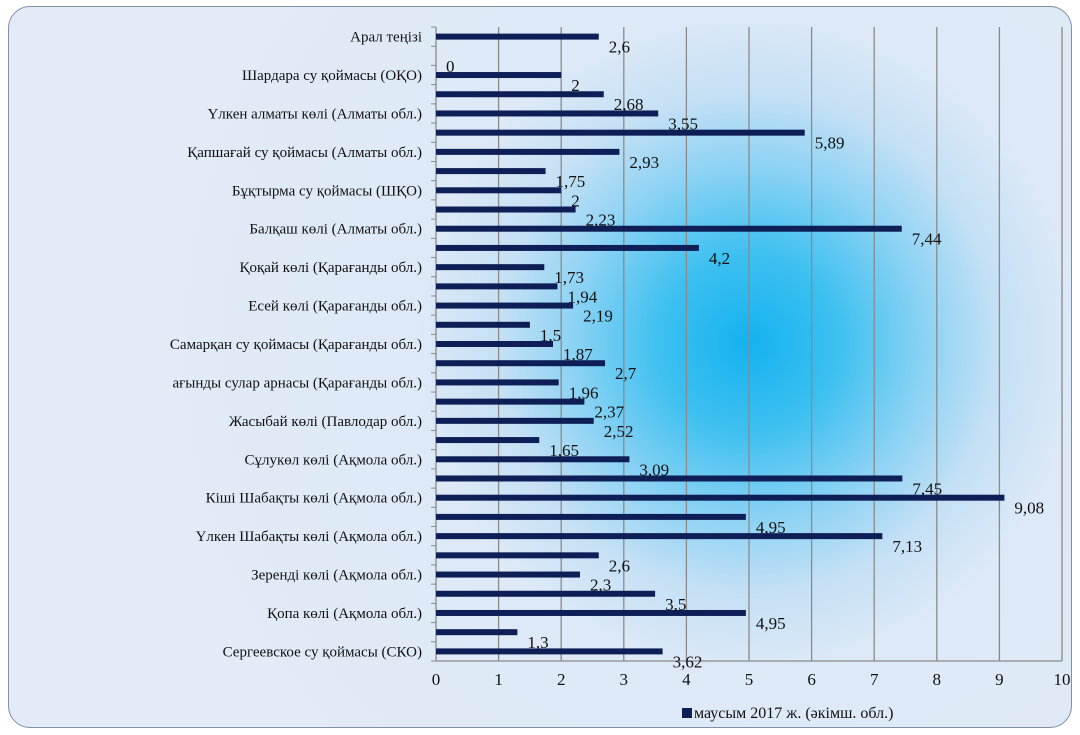 This screenshot has height=735, width=1080. What do you see at coordinates (600, 585) in the screenshot?
I see `data-label: 2,3` at bounding box center [600, 585].